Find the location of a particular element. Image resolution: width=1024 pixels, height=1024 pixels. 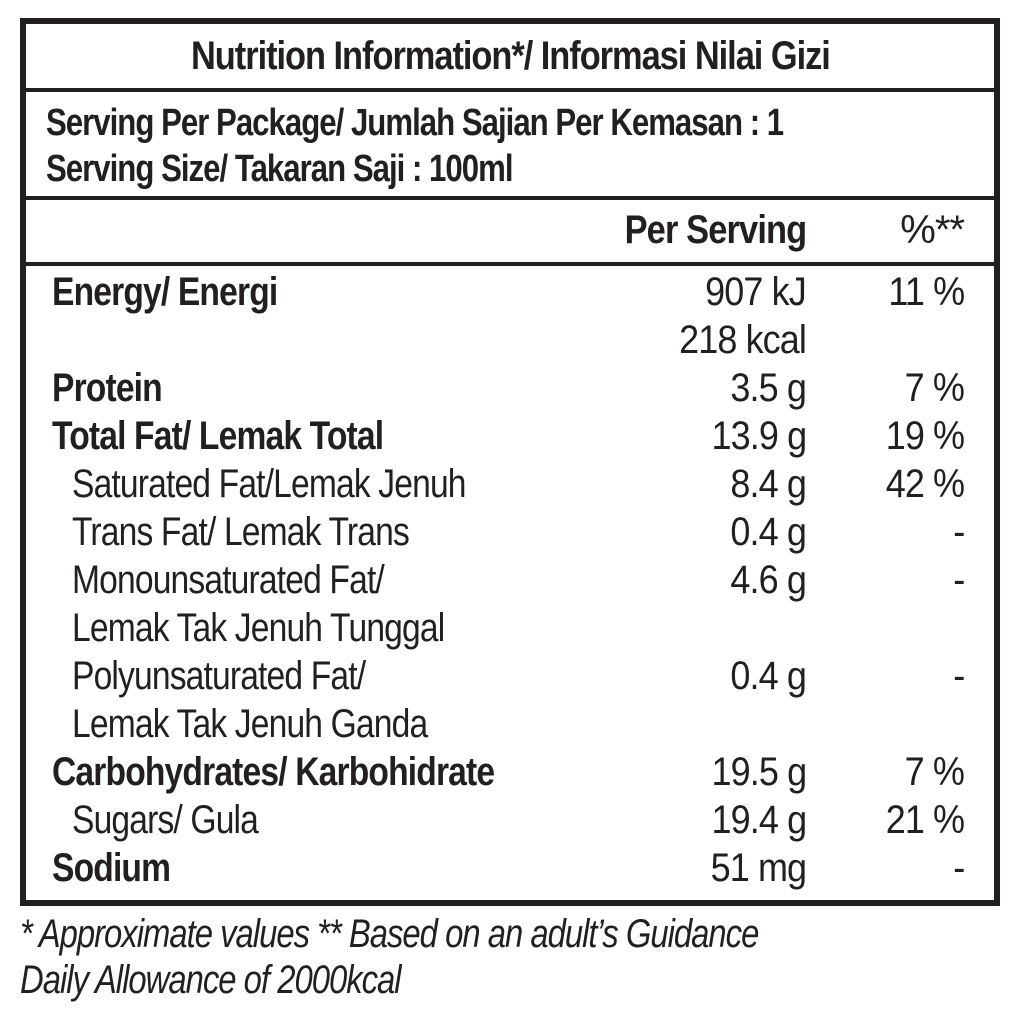

nutrient-row-sodium: Sodium 51 mg - is located at coordinates (510, 868).